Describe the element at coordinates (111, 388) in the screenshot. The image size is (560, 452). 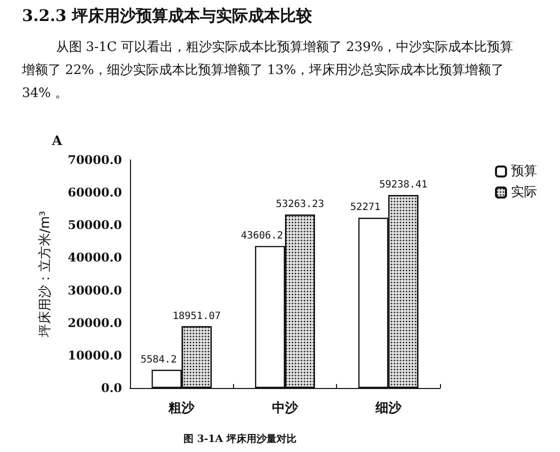
I see `y-tick-label: 0.0` at that location.